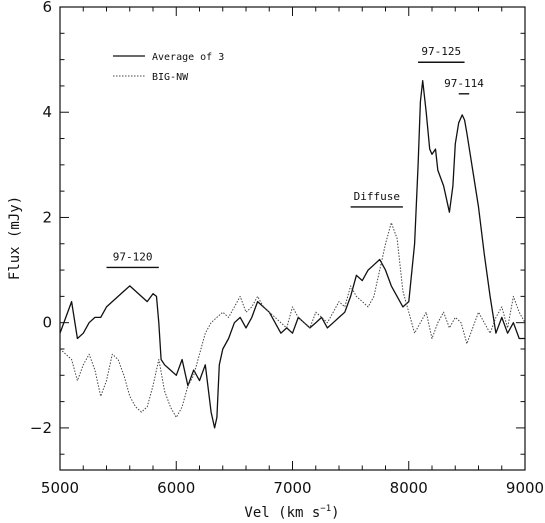 The width and height of the screenshot is (545, 523). Describe the element at coordinates (441, 51) in the screenshot. I see `annotation-label: 97-125` at that location.